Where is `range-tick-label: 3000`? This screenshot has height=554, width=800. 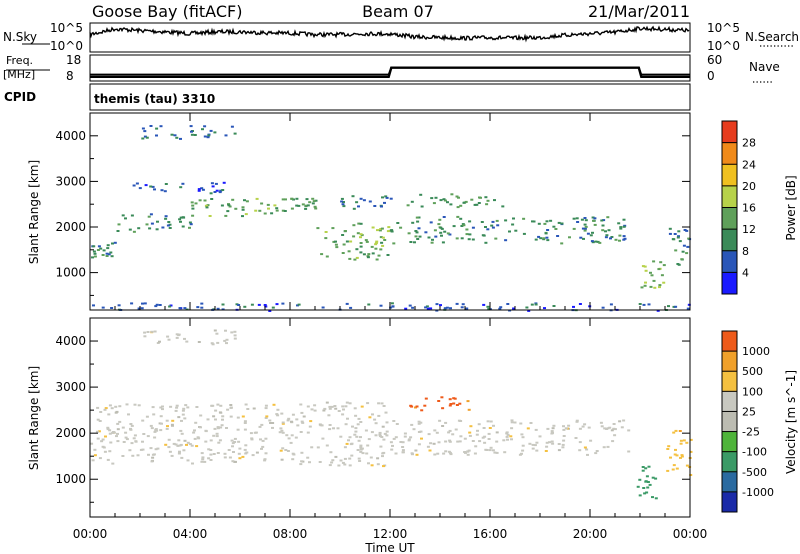
range-tick-label: 3000 is located at coordinates (70, 387).